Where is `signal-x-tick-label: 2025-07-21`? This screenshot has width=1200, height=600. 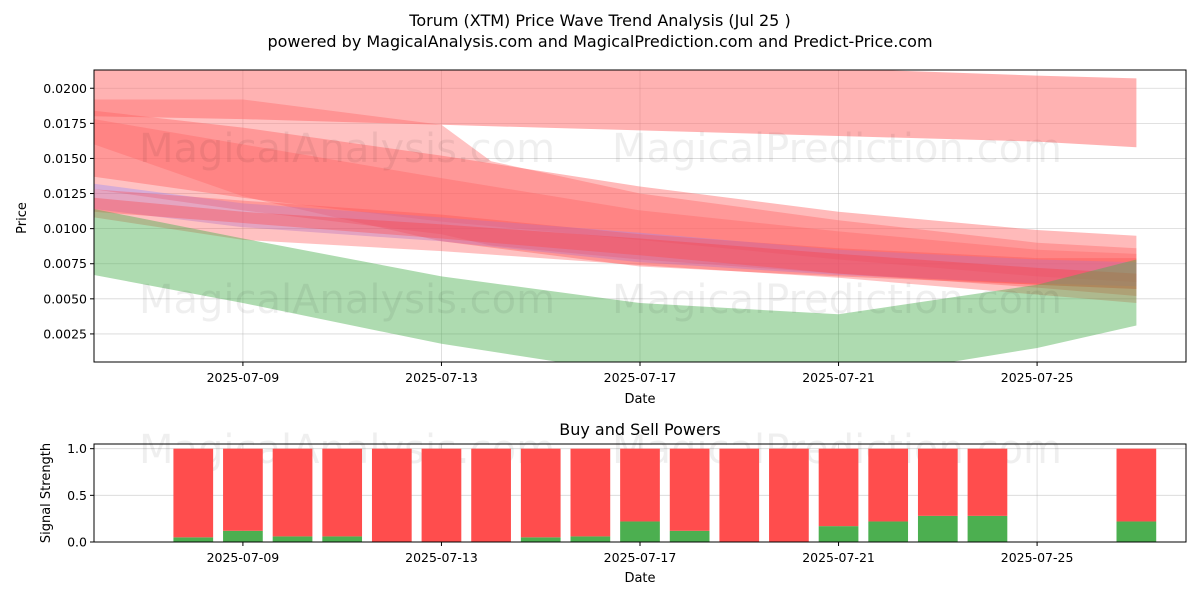 signal-x-tick-label: 2025-07-21 is located at coordinates (838, 557).